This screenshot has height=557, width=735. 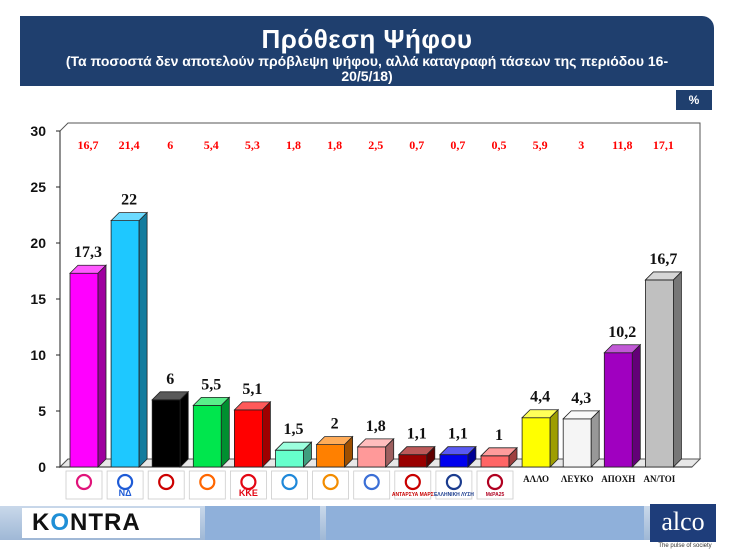 I want to click on y-tick-label: 25, so click(x=38, y=187).